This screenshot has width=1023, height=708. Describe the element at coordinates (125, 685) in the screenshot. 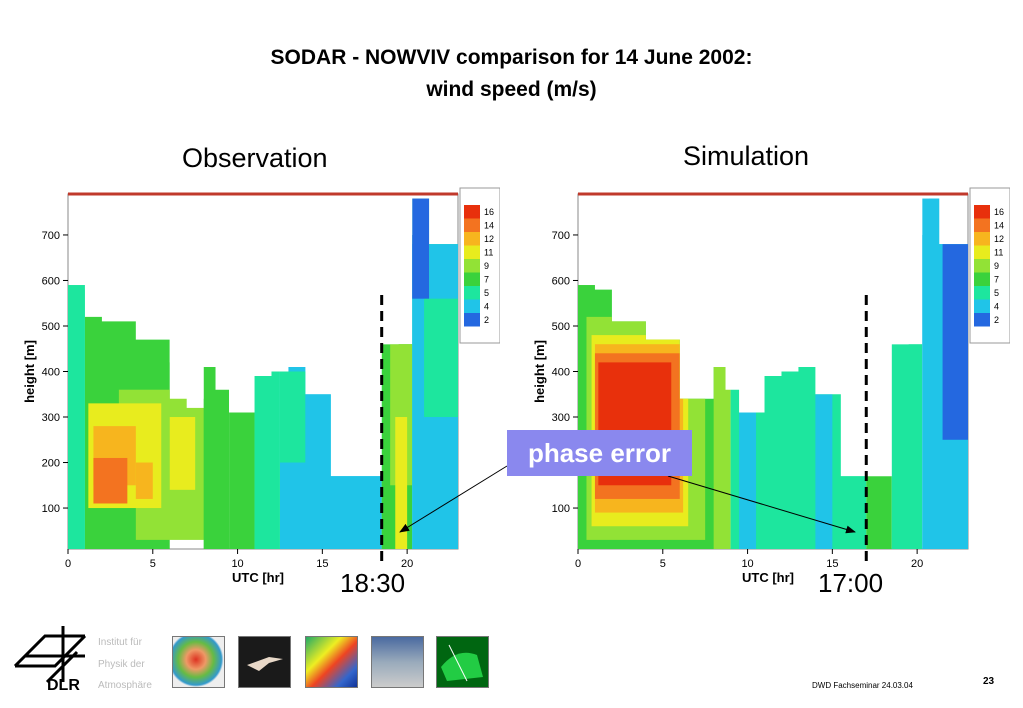

I see `institute-line3: Atmosphäre` at that location.